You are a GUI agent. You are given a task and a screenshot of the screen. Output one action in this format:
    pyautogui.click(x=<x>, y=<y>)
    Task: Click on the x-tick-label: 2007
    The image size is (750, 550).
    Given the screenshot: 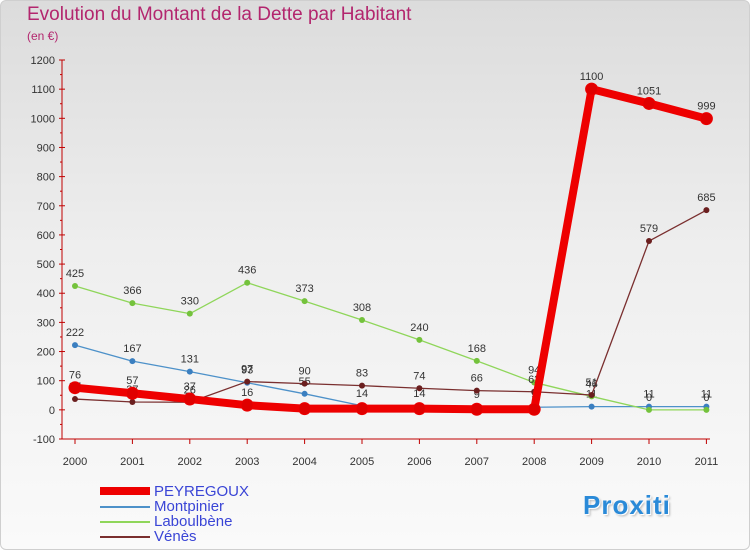 What is the action you would take?
    pyautogui.click(x=477, y=462)
    